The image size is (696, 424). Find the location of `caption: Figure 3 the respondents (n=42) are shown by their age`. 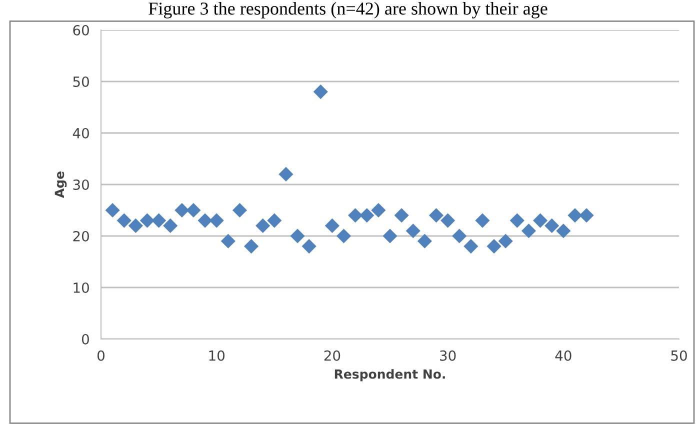

caption: Figure 3 the respondents (n=42) are shown by their age is located at coordinates (348, 10).